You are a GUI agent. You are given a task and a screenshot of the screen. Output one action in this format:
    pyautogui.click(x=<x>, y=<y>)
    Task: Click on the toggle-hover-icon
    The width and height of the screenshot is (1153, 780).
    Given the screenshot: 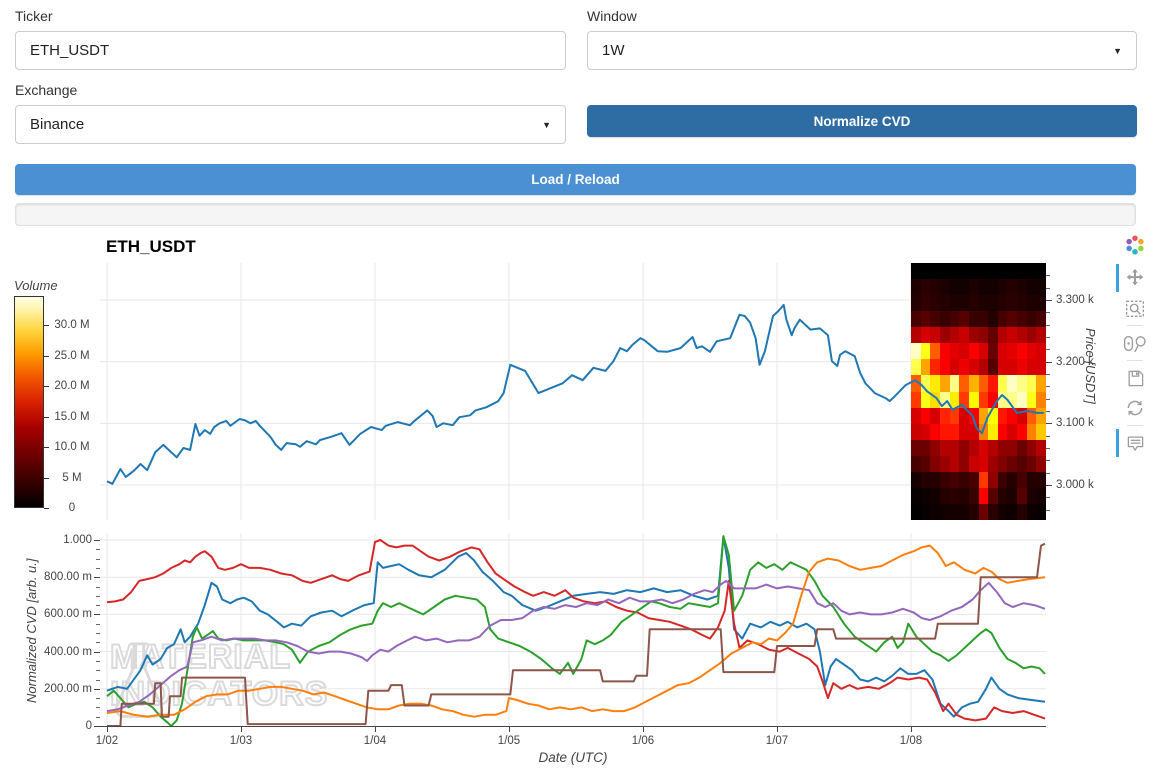 What is the action you would take?
    pyautogui.click(x=1132, y=443)
    